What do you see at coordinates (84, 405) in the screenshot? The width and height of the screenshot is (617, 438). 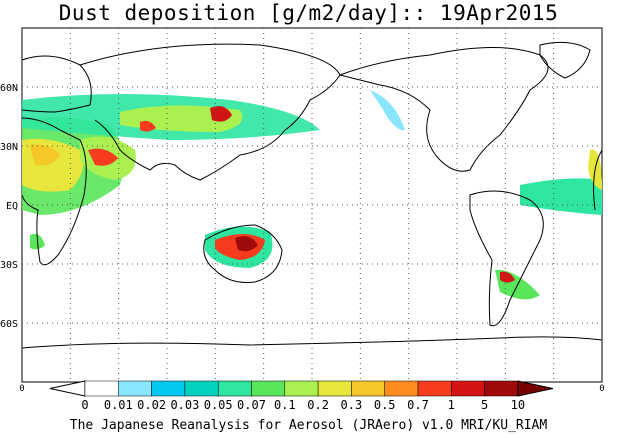 I see `colorbar-tick-label: 0` at bounding box center [84, 405].